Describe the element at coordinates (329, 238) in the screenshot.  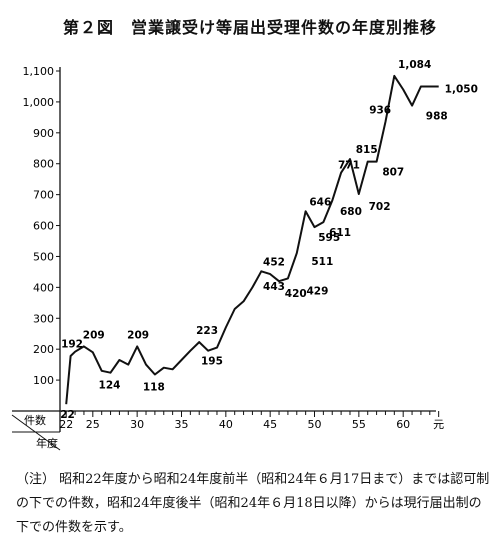
I see `data-label: 595` at that location.